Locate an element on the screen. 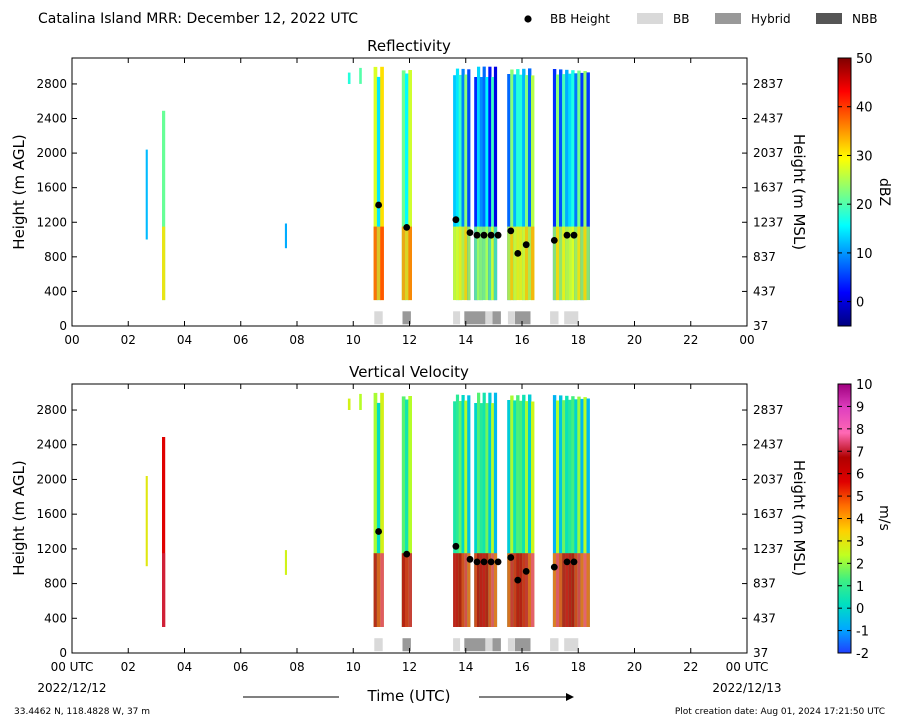 The height and width of the screenshot is (725, 900). reflectivity-x-tick-label: 06 is located at coordinates (240, 340).